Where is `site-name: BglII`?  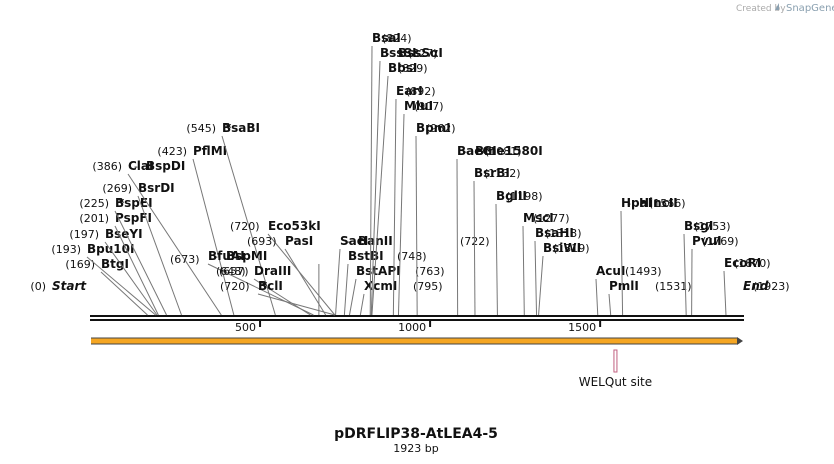
site-name: BglII is located at coordinates (511, 196).